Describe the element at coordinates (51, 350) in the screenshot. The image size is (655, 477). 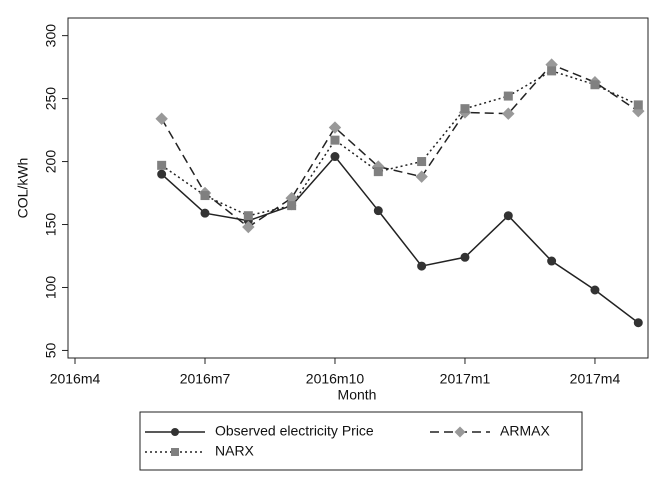
I see `y-tick-label: 50` at that location.